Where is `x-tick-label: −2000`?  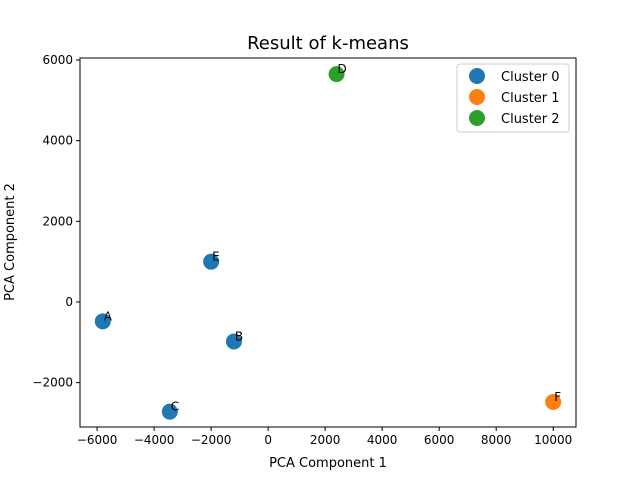
x-tick-label: −2000 is located at coordinates (211, 440).